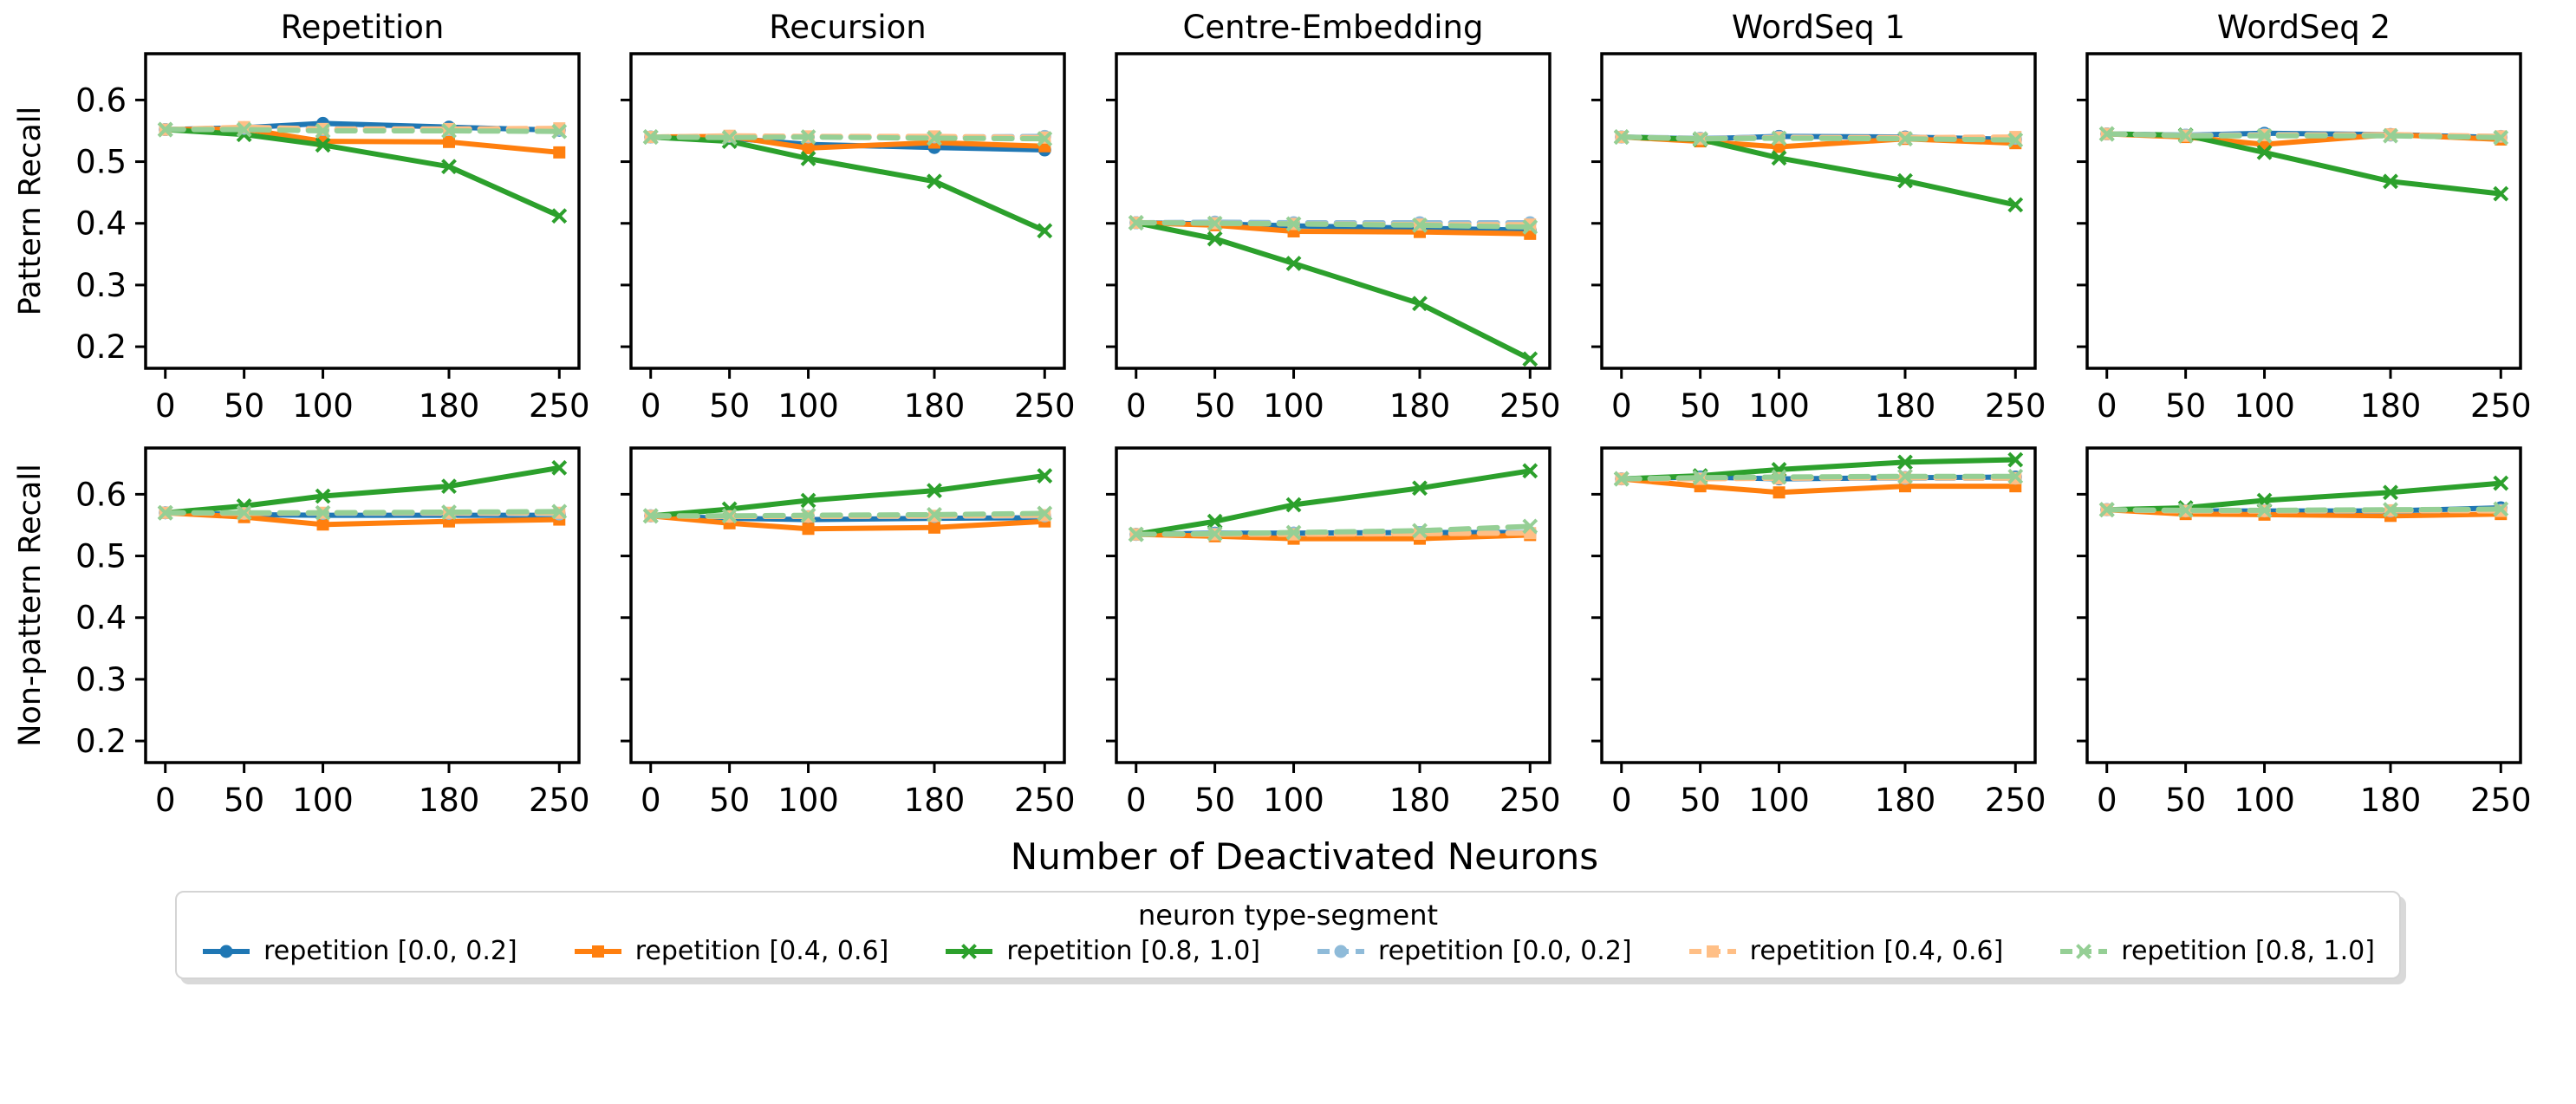  Describe the element at coordinates (1474, 951) in the screenshot. I see `legend-item-3: repetition [0.0, 0.2]` at that location.